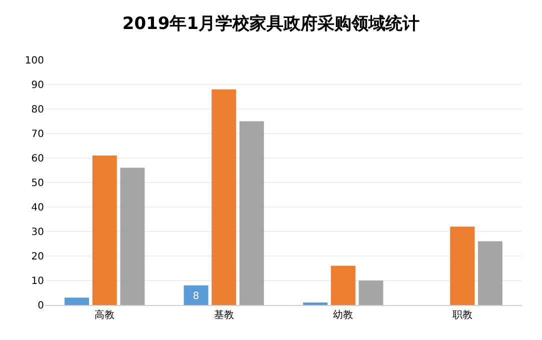  I want to click on data-label: 8, so click(196, 296).